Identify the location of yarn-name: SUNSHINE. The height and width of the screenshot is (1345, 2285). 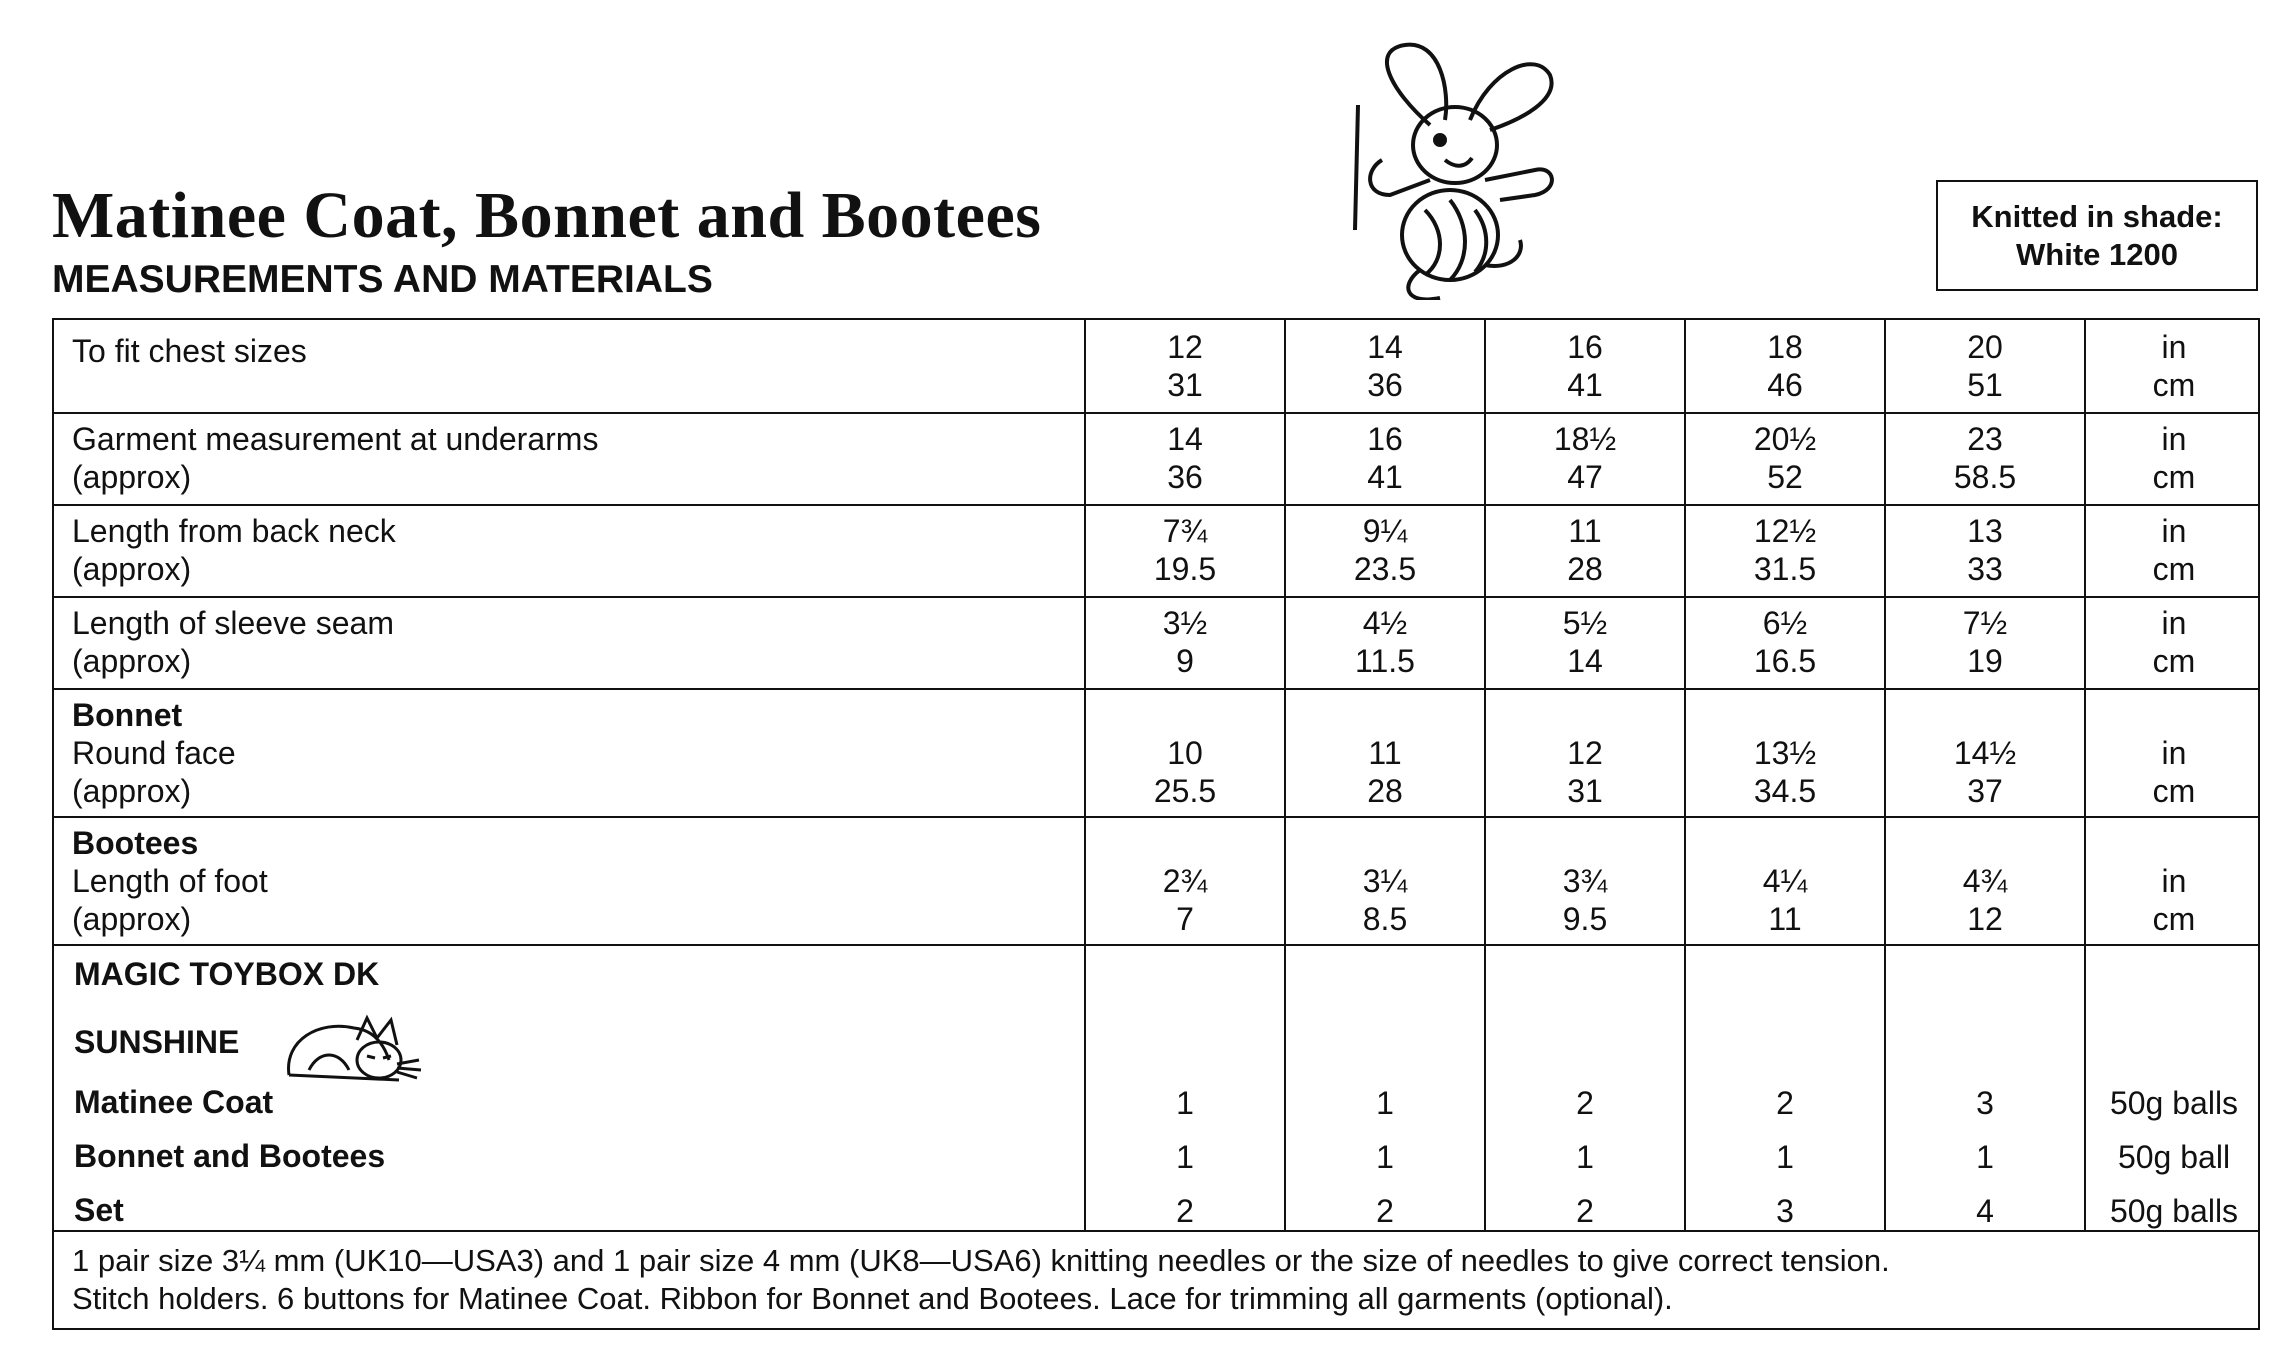
(157, 1042).